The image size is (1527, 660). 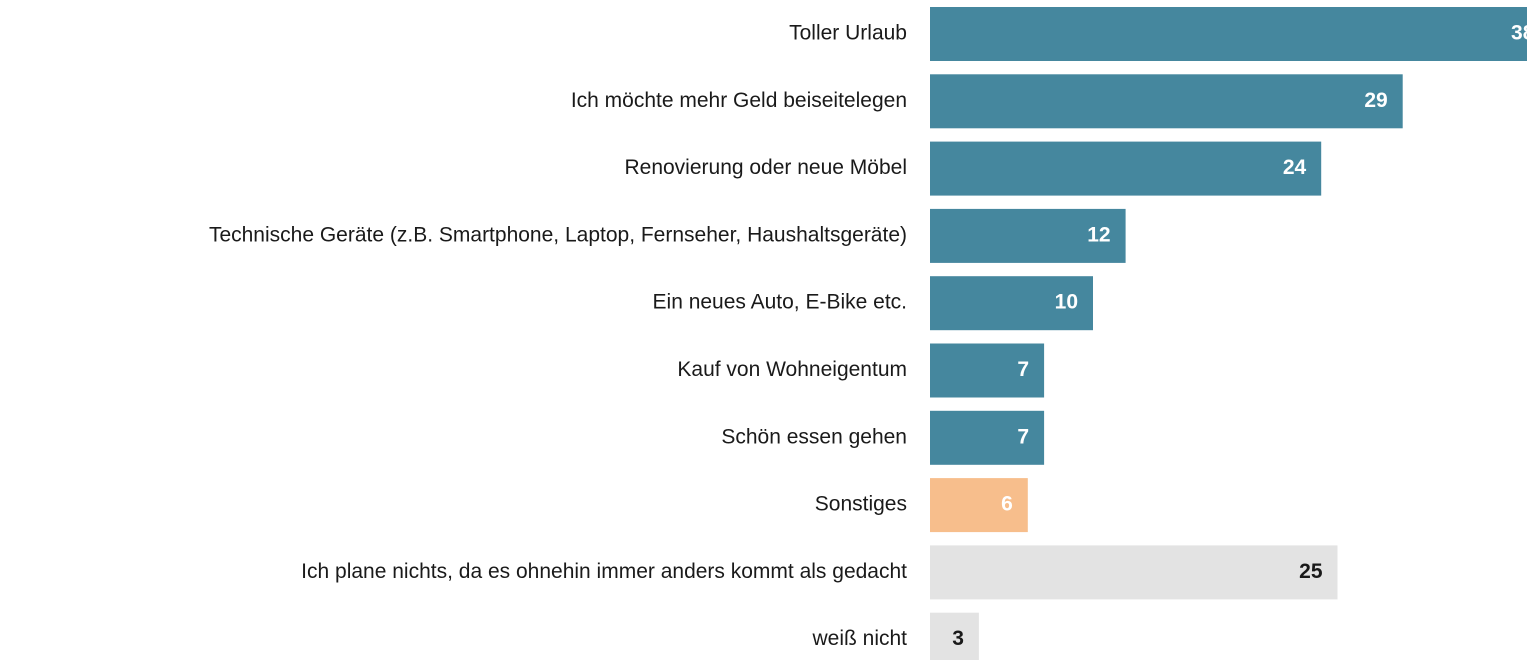 I want to click on value-label: 6, so click(x=1007, y=504).